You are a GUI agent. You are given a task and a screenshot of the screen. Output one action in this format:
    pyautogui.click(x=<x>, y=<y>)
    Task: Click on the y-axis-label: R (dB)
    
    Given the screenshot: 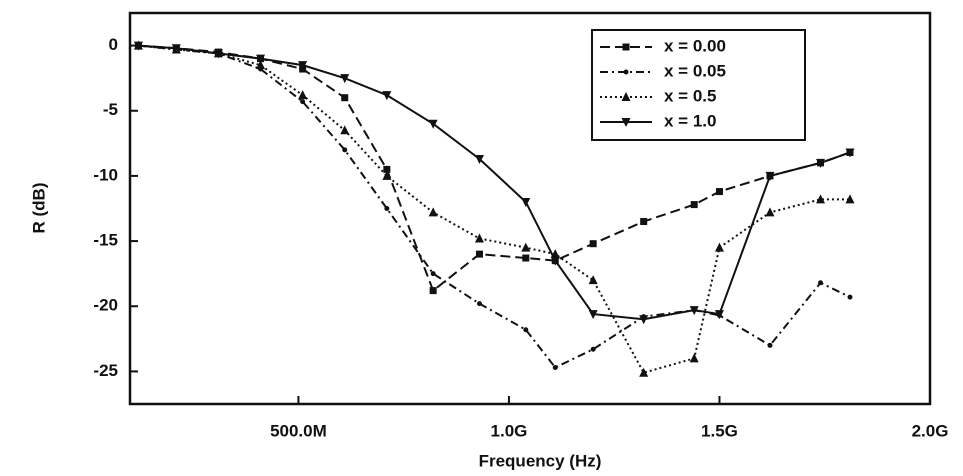 What is the action you would take?
    pyautogui.click(x=38, y=208)
    